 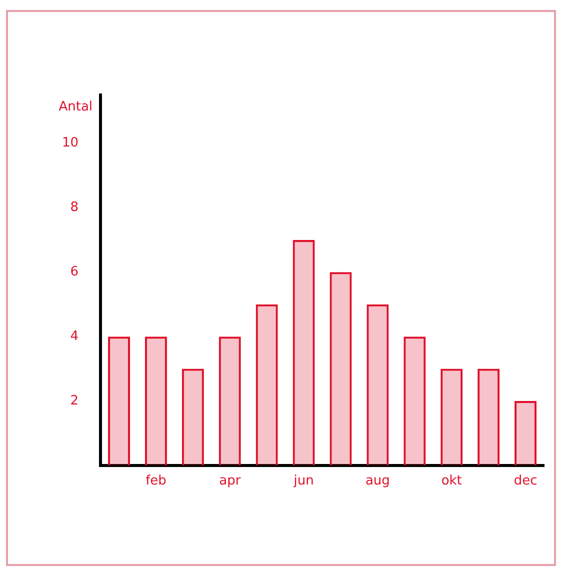 I want to click on y-tick-label: 6, so click(x=74, y=272).